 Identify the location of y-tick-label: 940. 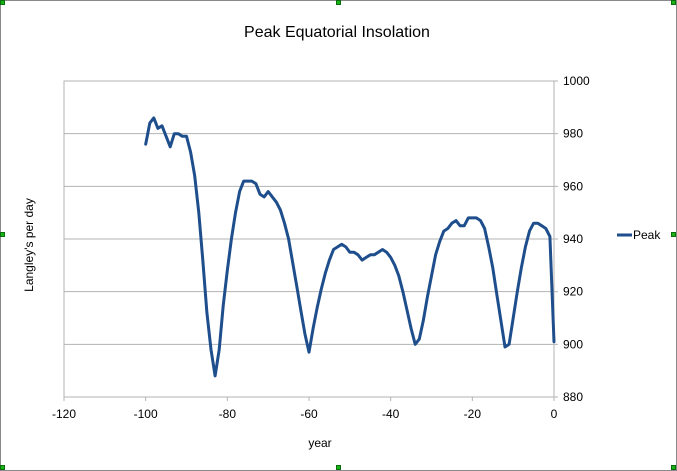
(573, 239).